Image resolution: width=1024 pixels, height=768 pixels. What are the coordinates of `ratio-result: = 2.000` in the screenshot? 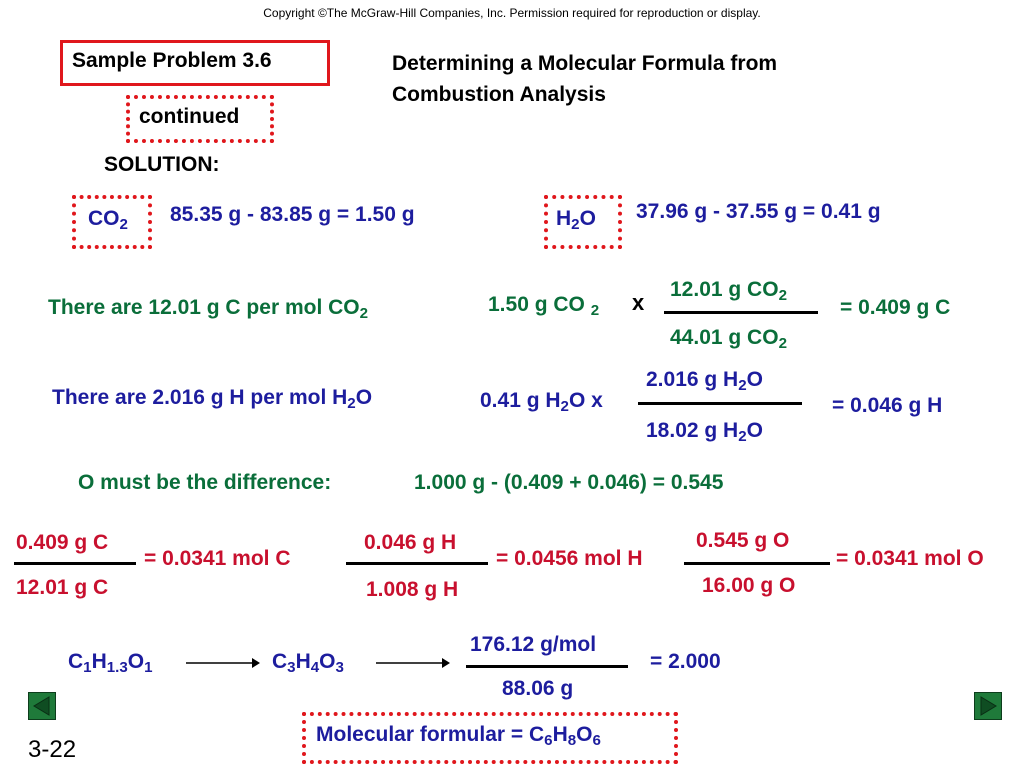 It's located at (685, 661).